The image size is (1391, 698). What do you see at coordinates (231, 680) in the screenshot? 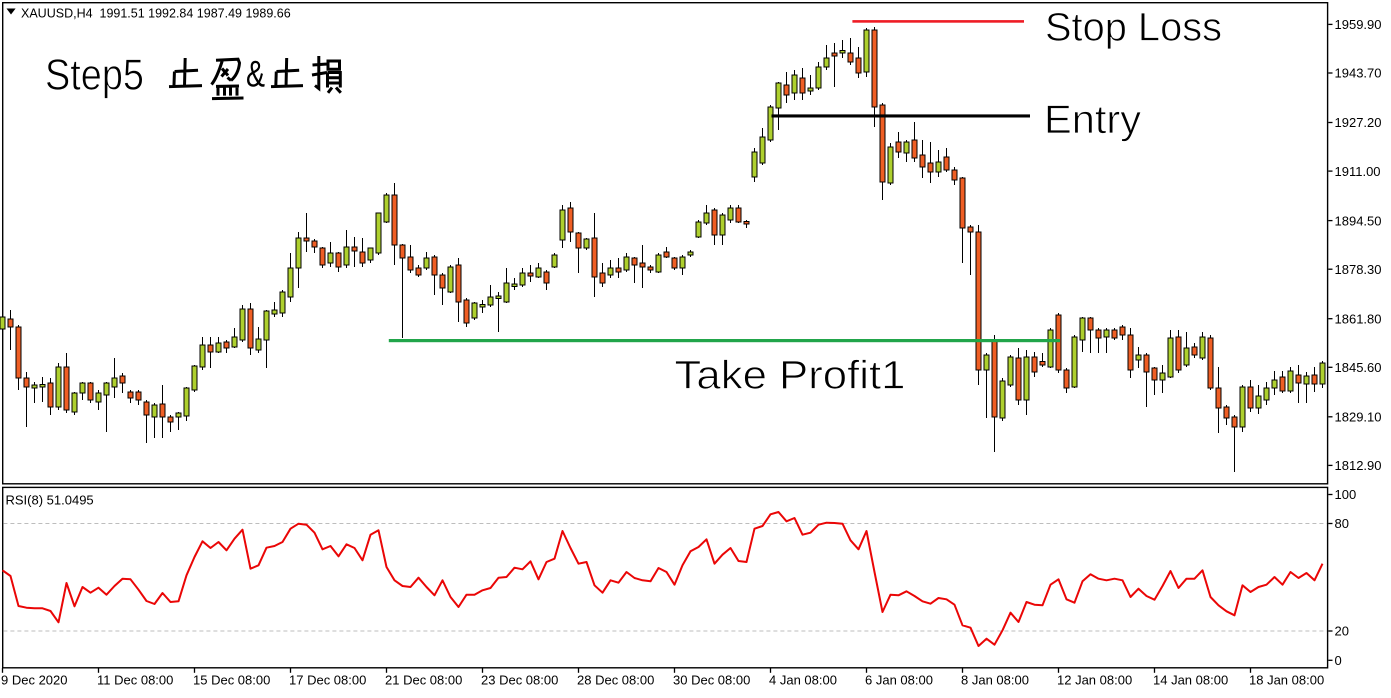
I see `svg-text: 15 Dec 08:00` at bounding box center [231, 680].